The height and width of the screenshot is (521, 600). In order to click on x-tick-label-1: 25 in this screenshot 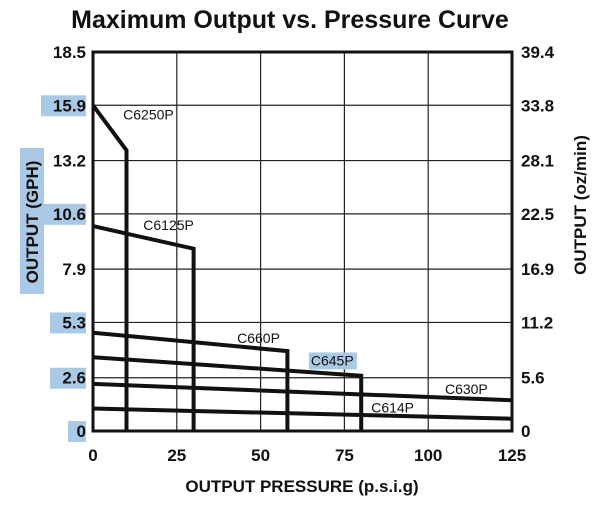, I will do `click(176, 455)`.